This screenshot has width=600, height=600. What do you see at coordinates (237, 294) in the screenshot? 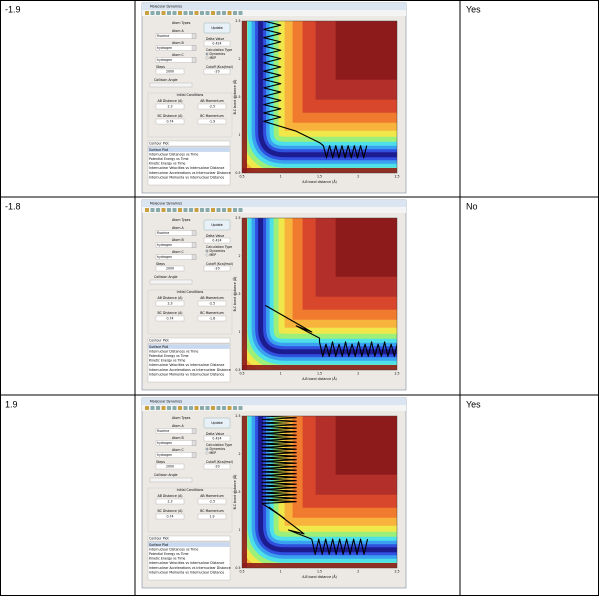
I see `y-tick-label: 1.5` at bounding box center [237, 294].